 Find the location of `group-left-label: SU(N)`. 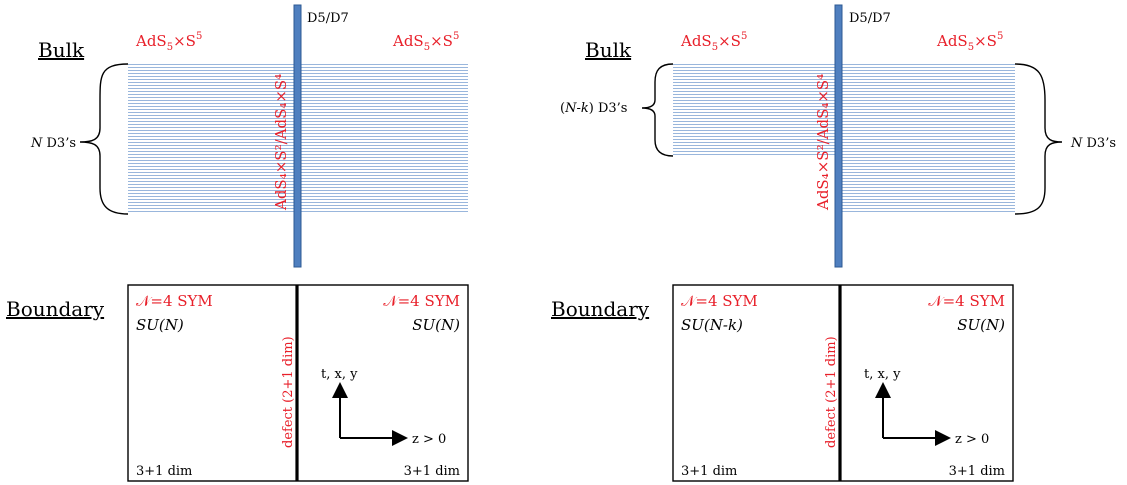

group-left-label: SU(N) is located at coordinates (160, 325).